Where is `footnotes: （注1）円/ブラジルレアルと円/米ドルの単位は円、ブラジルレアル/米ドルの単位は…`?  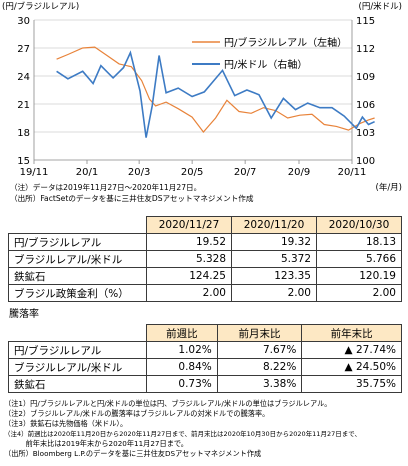 footnotes: （注1）円/ブラジルレアルと円/米ドルの単位は円、ブラジルレアル/米ドルの単位は… is located at coordinates (182, 429).